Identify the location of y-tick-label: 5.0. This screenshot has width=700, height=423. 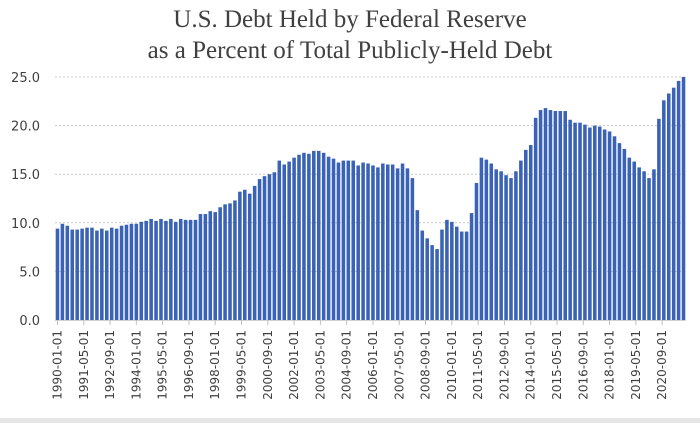
(29, 272).